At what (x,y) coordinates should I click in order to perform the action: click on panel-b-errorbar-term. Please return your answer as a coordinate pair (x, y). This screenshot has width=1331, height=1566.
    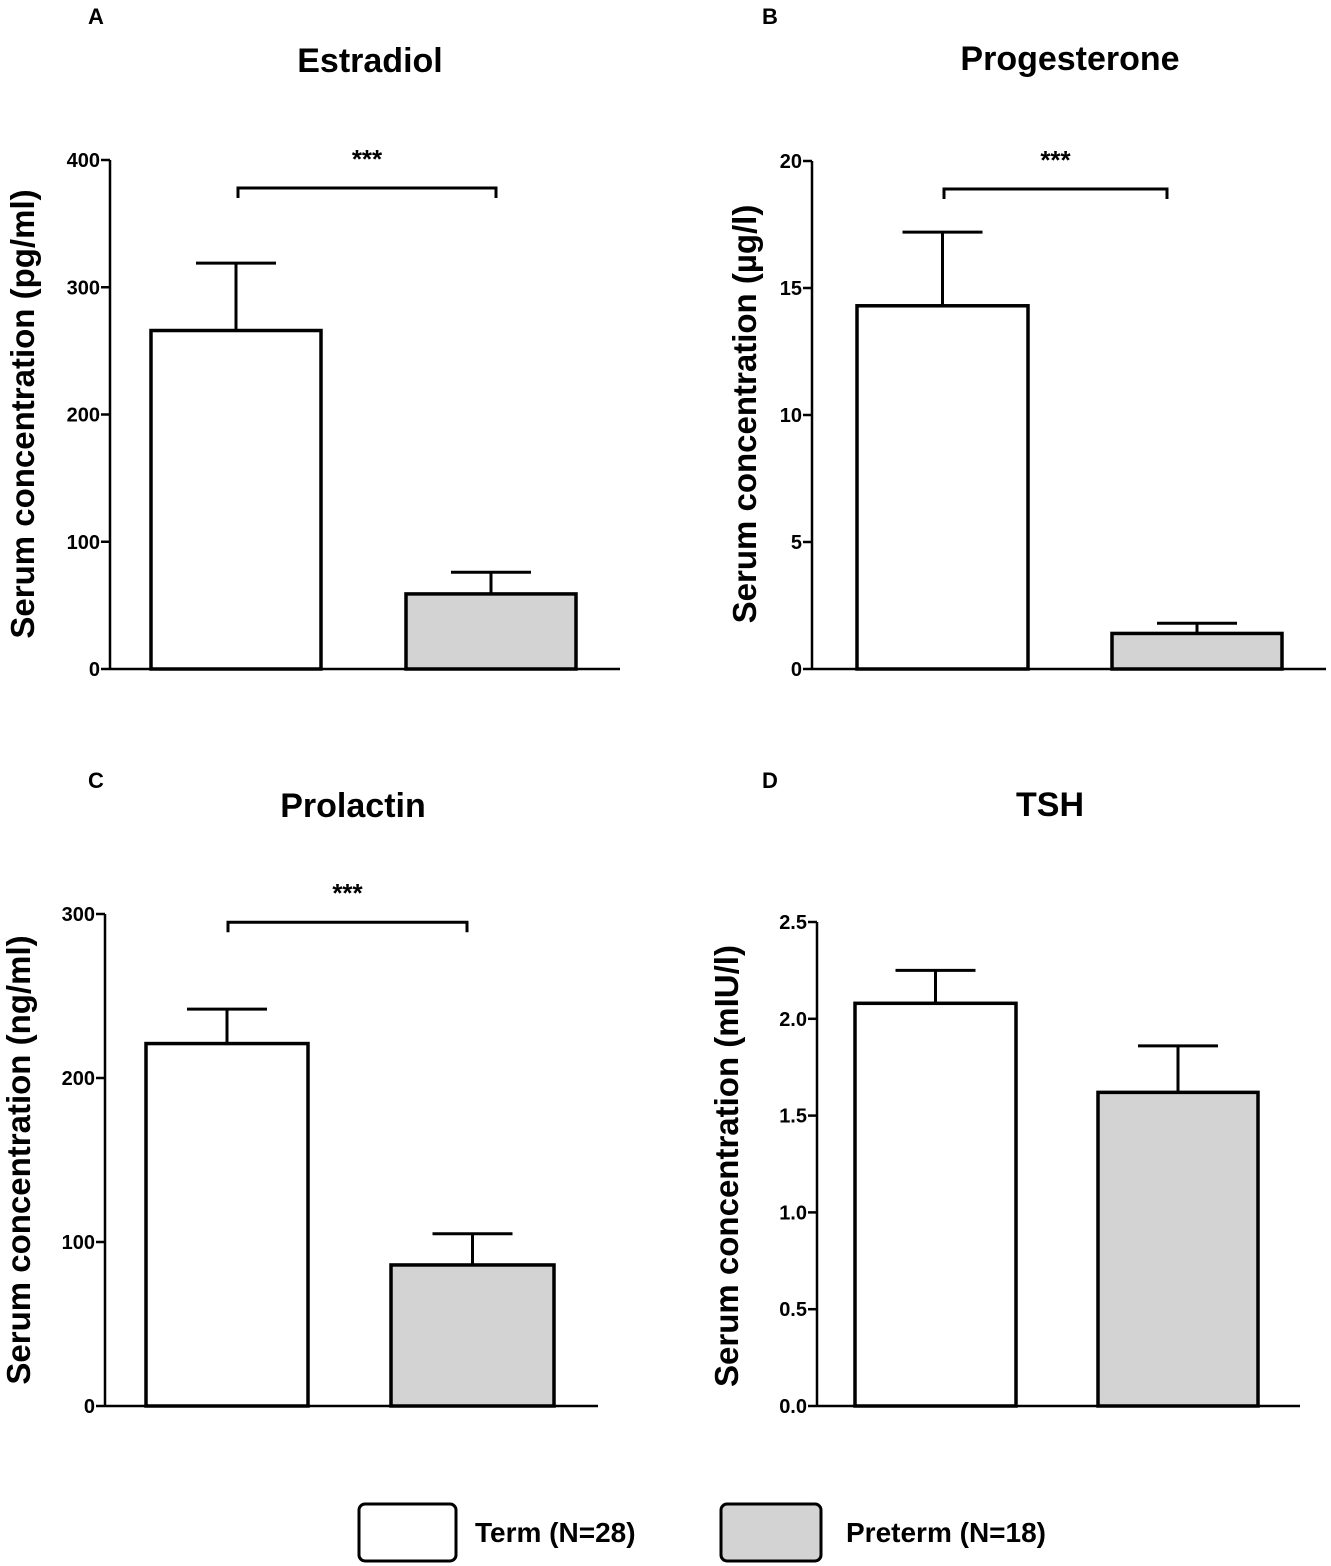
    Looking at the image, I should click on (942, 268).